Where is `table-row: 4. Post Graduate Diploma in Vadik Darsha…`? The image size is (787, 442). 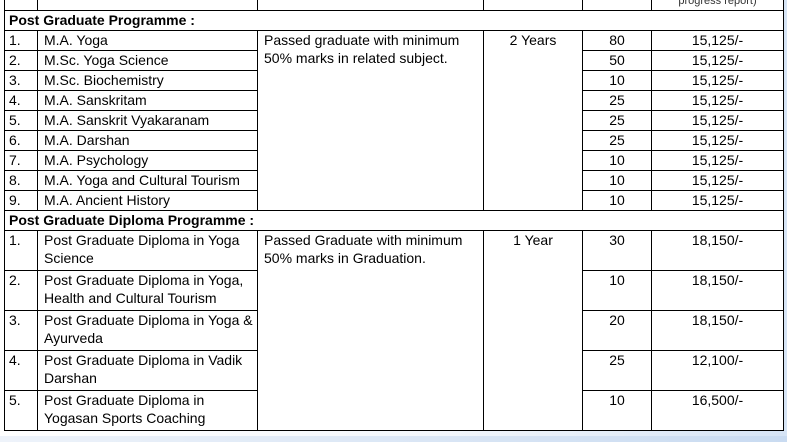 table-row: 4. Post Graduate Diploma in Vadik Darsha… is located at coordinates (394, 370).